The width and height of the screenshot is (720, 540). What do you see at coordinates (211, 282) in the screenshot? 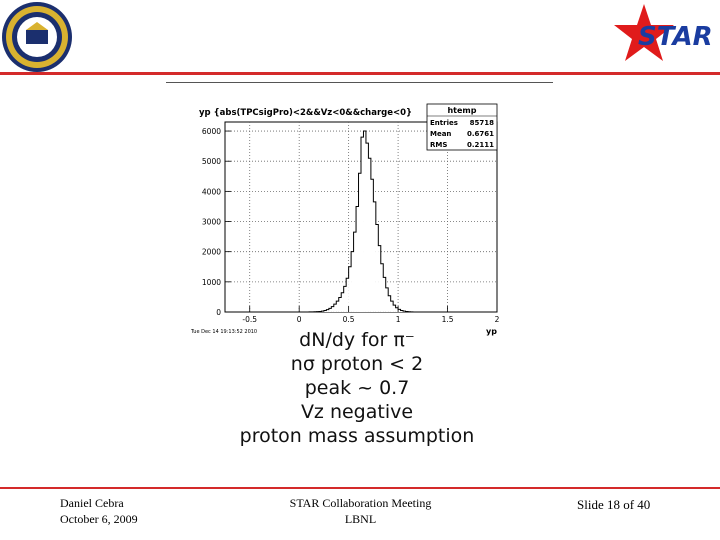
I see `y-tick-label: 1000` at bounding box center [211, 282].